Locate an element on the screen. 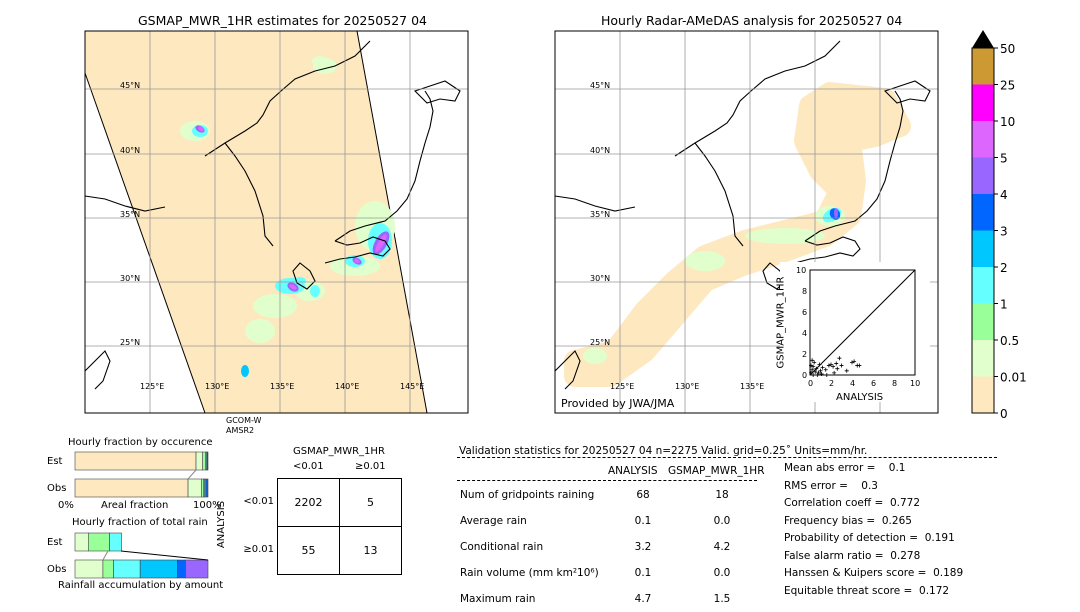  scatter-frame is located at coordinates (862, 322).